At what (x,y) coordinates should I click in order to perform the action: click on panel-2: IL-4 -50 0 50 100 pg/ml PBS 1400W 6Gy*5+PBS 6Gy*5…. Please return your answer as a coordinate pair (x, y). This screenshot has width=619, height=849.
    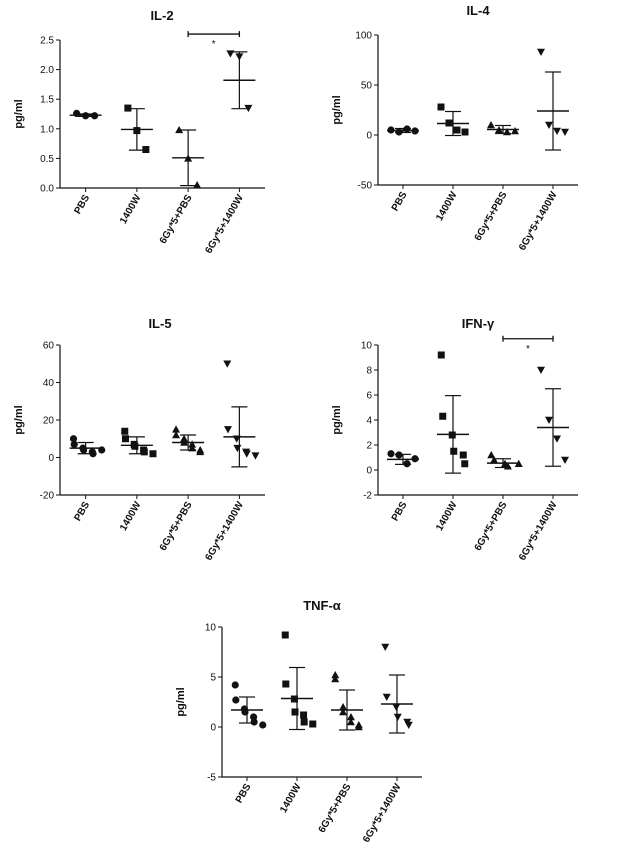
    Looking at the image, I should click on (454, 128).